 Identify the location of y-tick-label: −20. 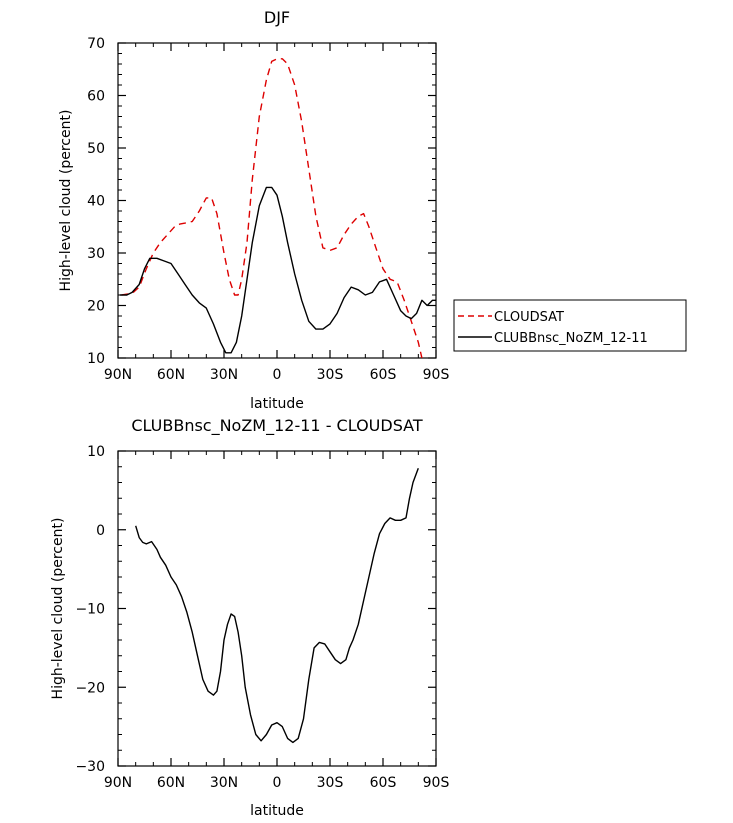
(90, 688).